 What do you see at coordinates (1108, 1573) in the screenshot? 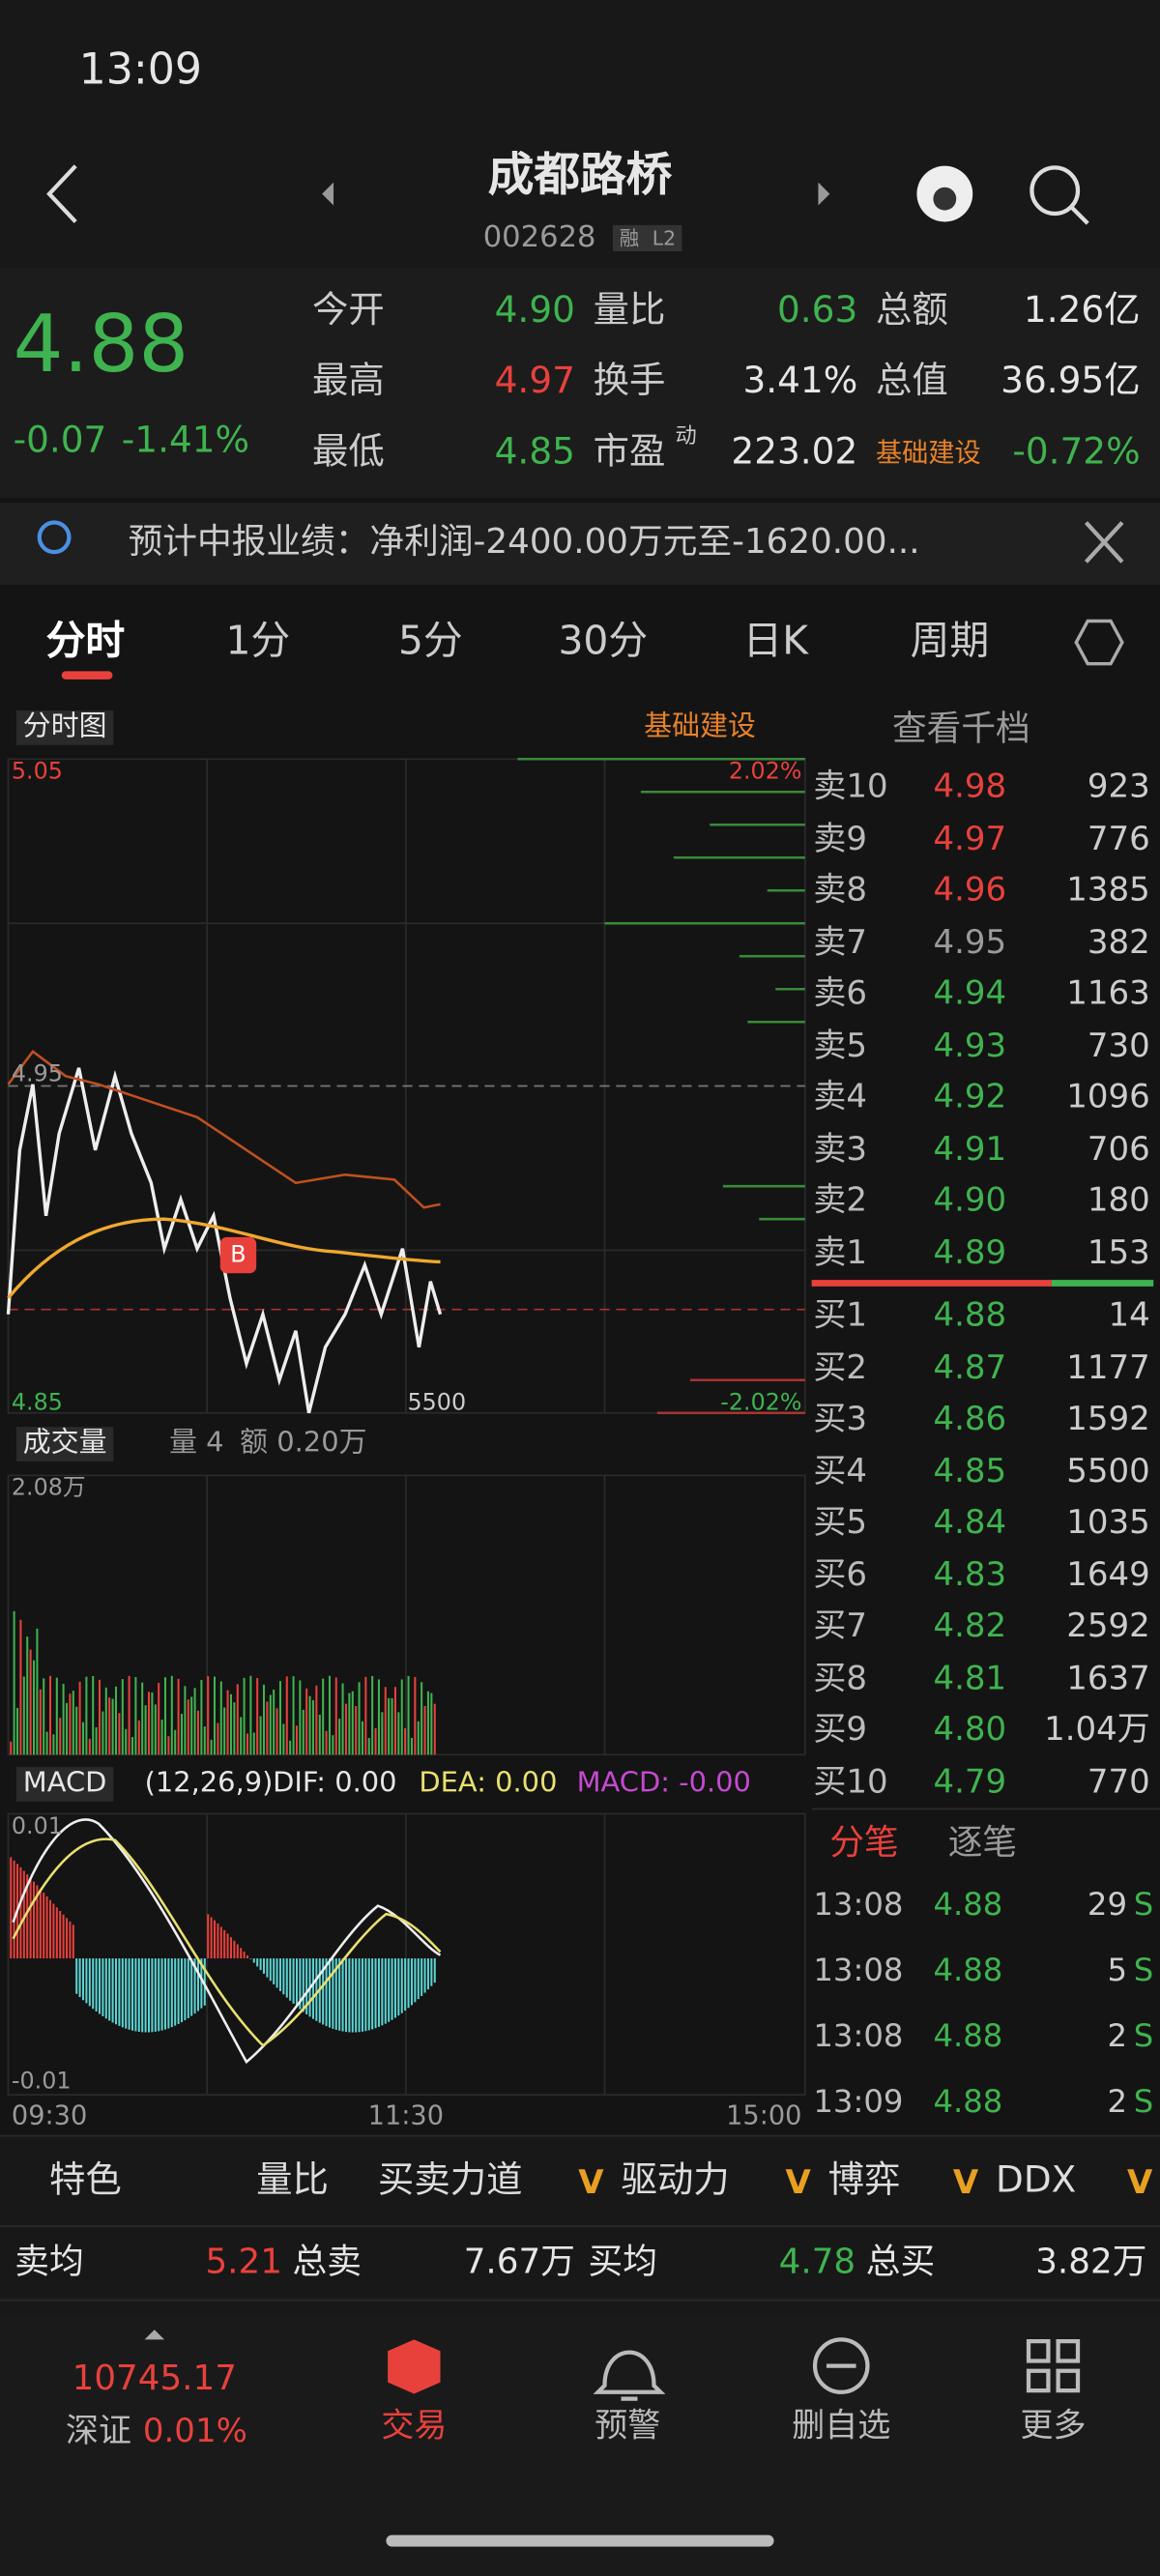
I see `book-volume: 1649` at bounding box center [1108, 1573].